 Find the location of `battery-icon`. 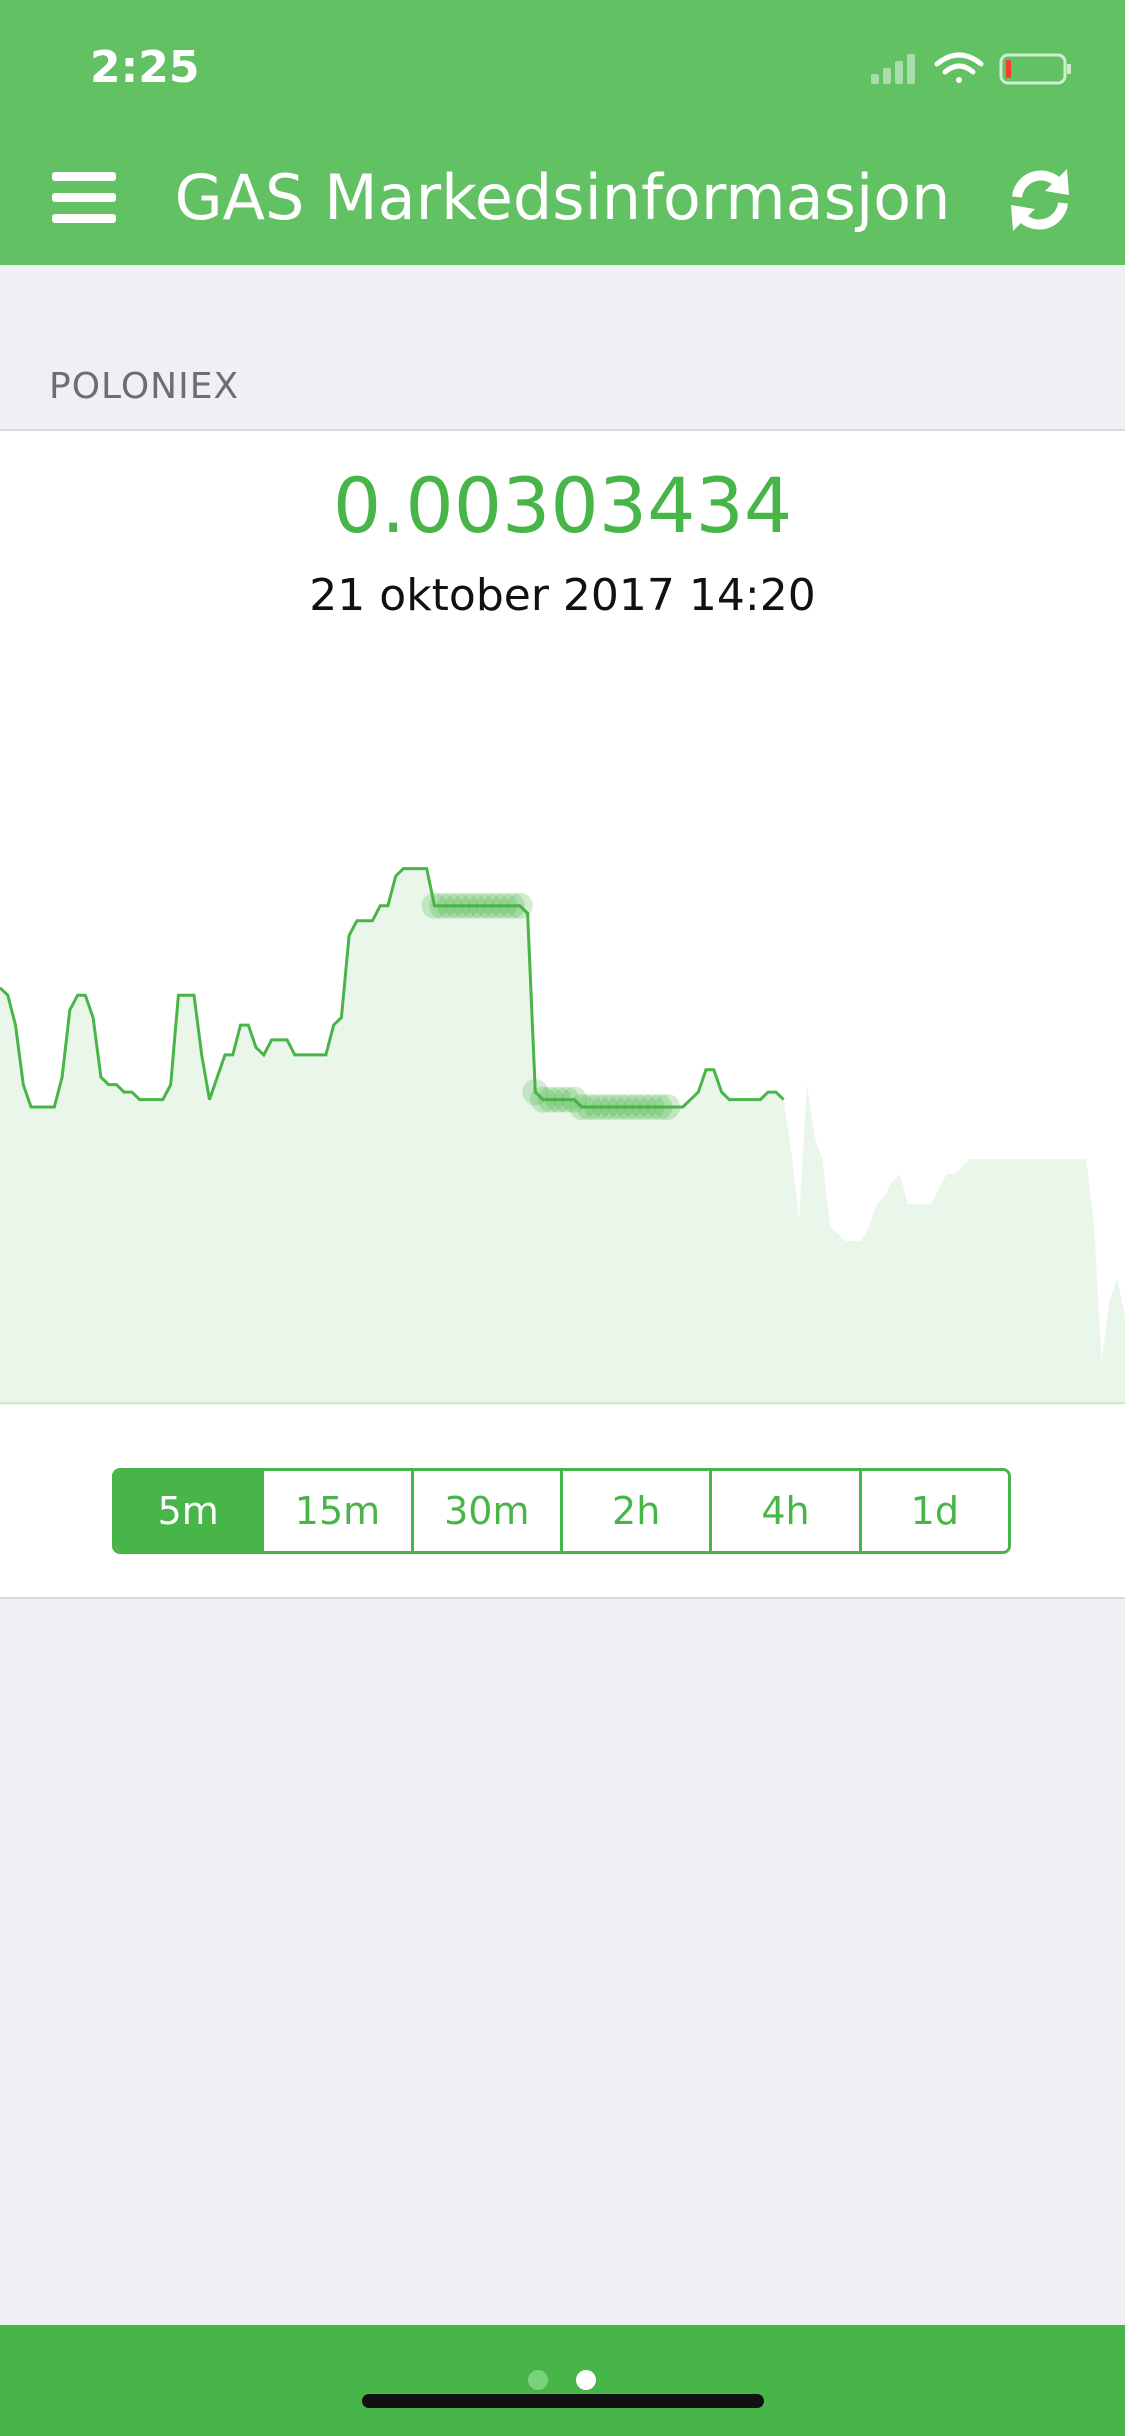

battery-icon is located at coordinates (1035, 69).